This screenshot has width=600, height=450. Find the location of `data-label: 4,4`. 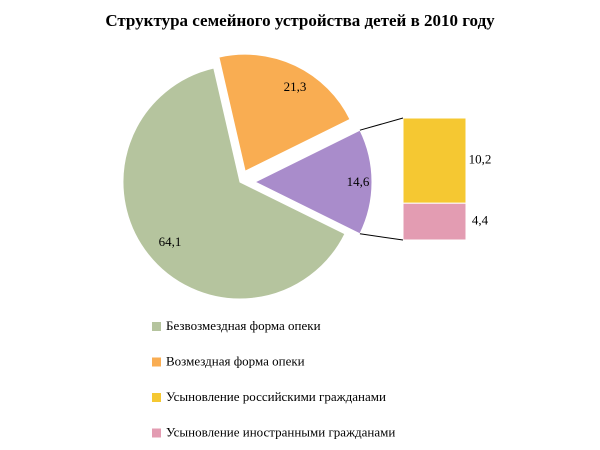

data-label: 4,4 is located at coordinates (480, 220).